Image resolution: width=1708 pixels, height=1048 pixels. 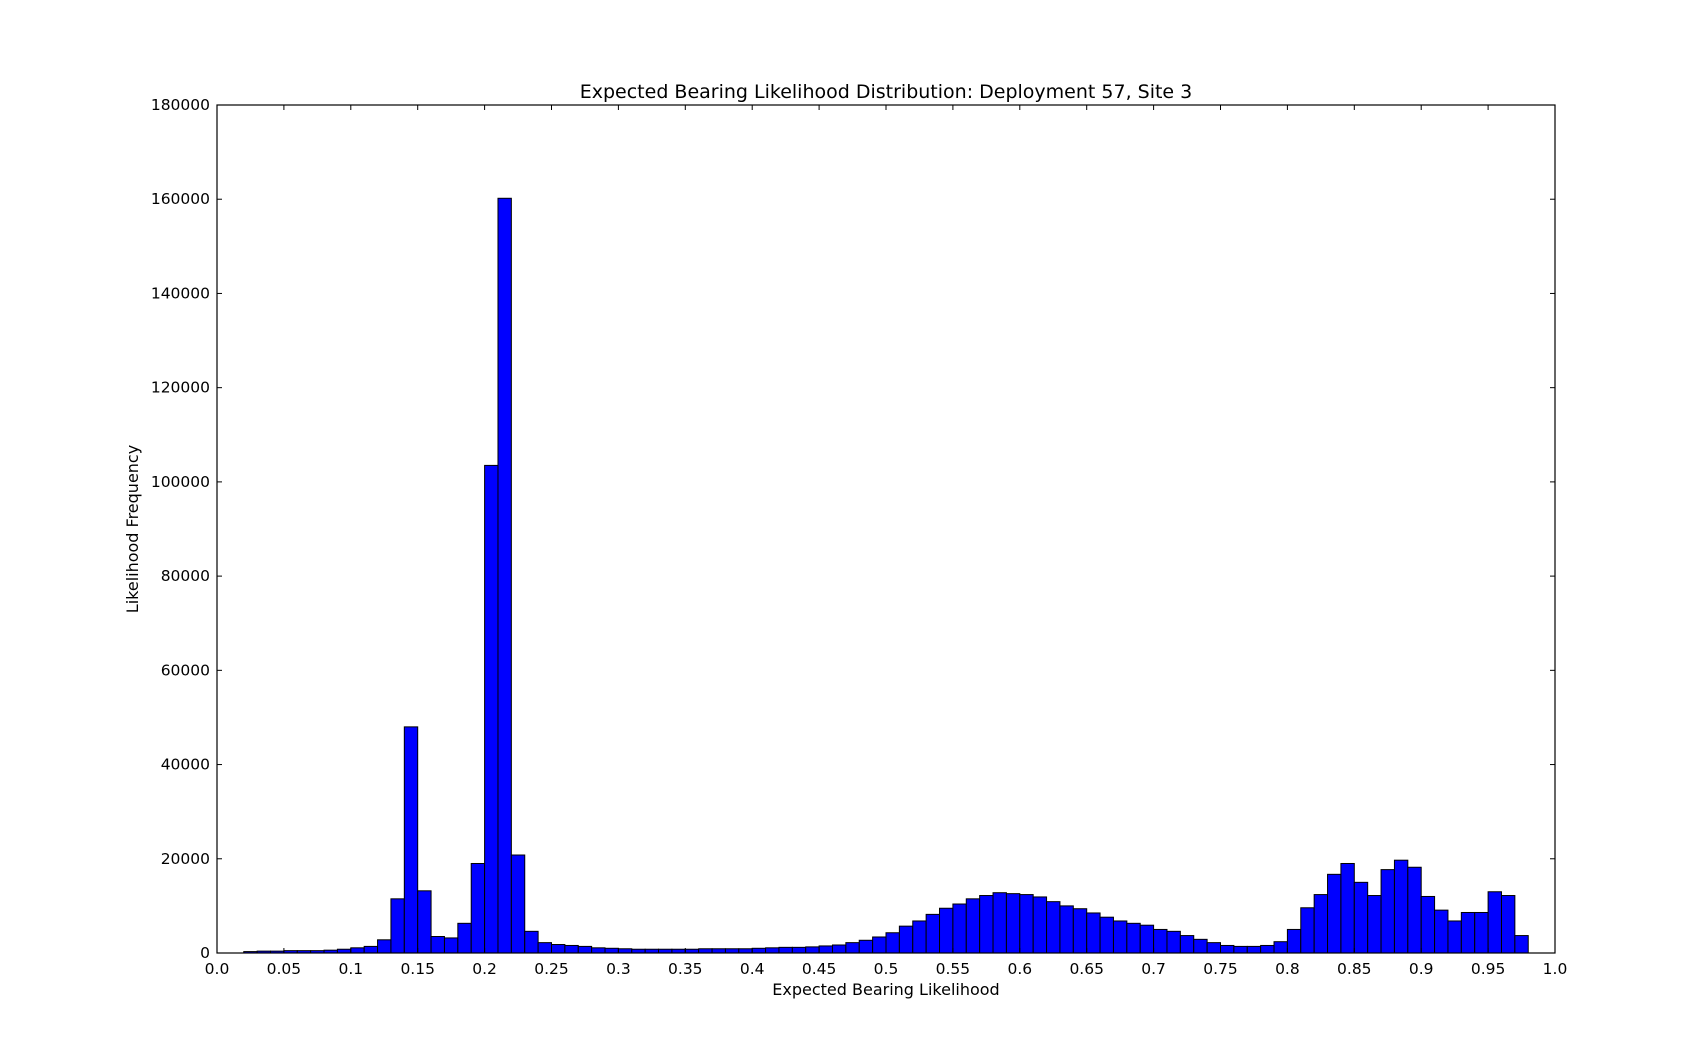 I want to click on x-axis-label: Expected Bearing Likelihood, so click(x=885, y=989).